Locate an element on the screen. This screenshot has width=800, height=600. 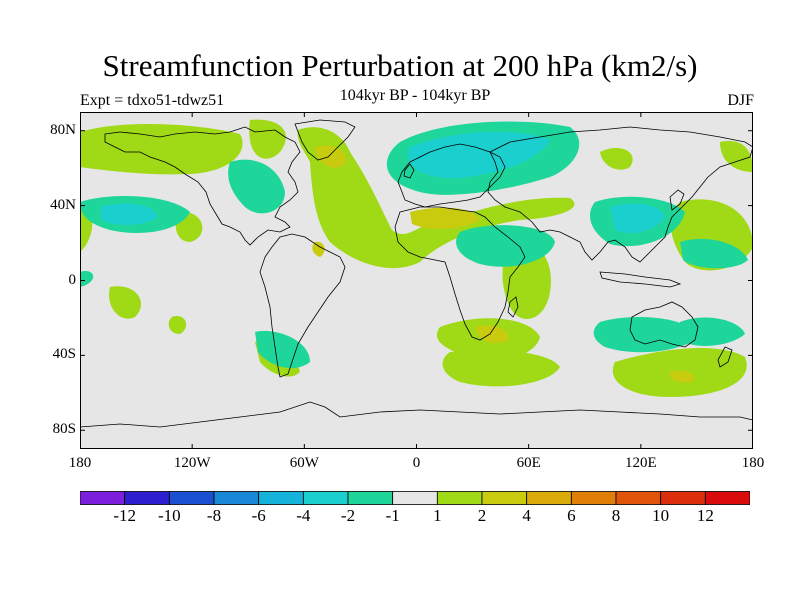
greenland-outline is located at coordinates (325, 140).